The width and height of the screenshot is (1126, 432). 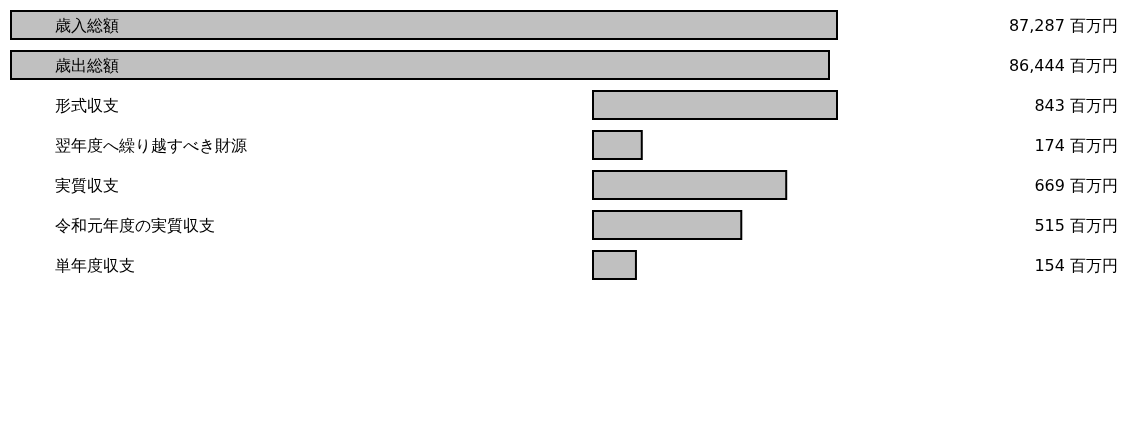 What do you see at coordinates (135, 225) in the screenshot?
I see `y-tick-label: 令和元年度の実質収支` at bounding box center [135, 225].